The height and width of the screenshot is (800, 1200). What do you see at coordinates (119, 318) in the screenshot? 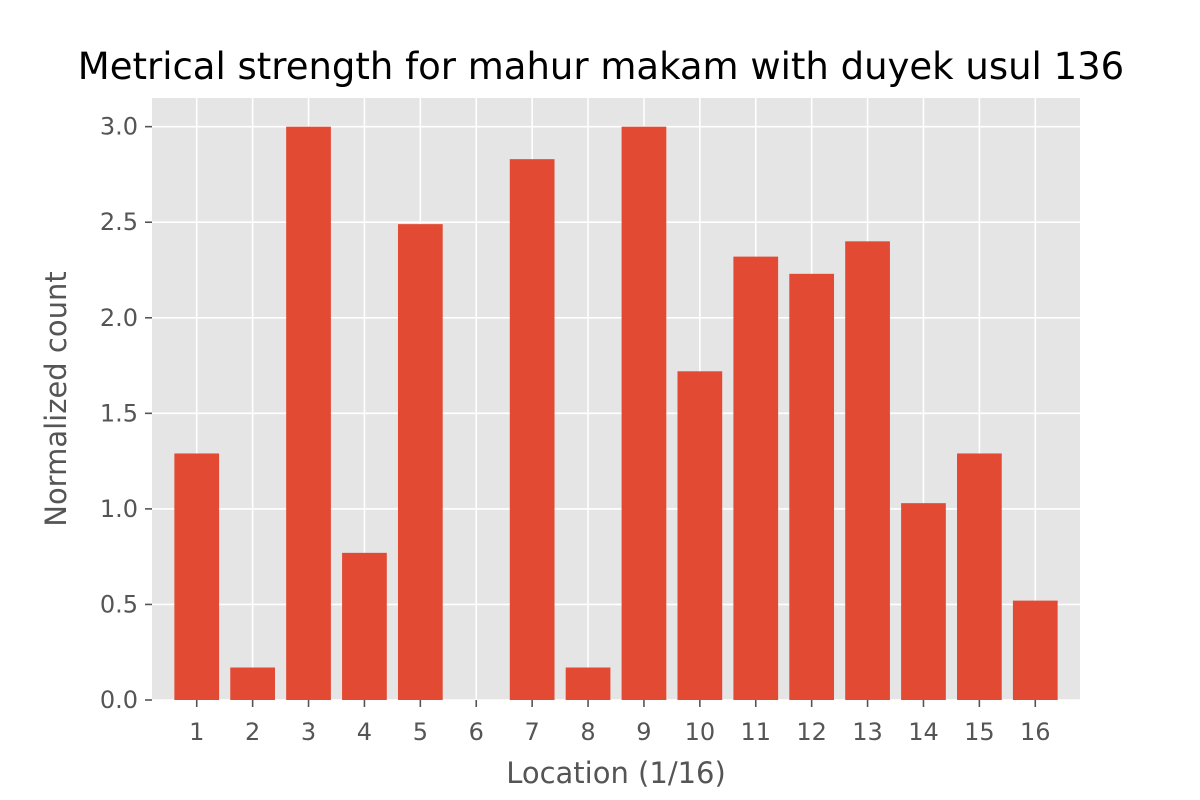
I see `y-tick-label: 2.0` at bounding box center [119, 318].